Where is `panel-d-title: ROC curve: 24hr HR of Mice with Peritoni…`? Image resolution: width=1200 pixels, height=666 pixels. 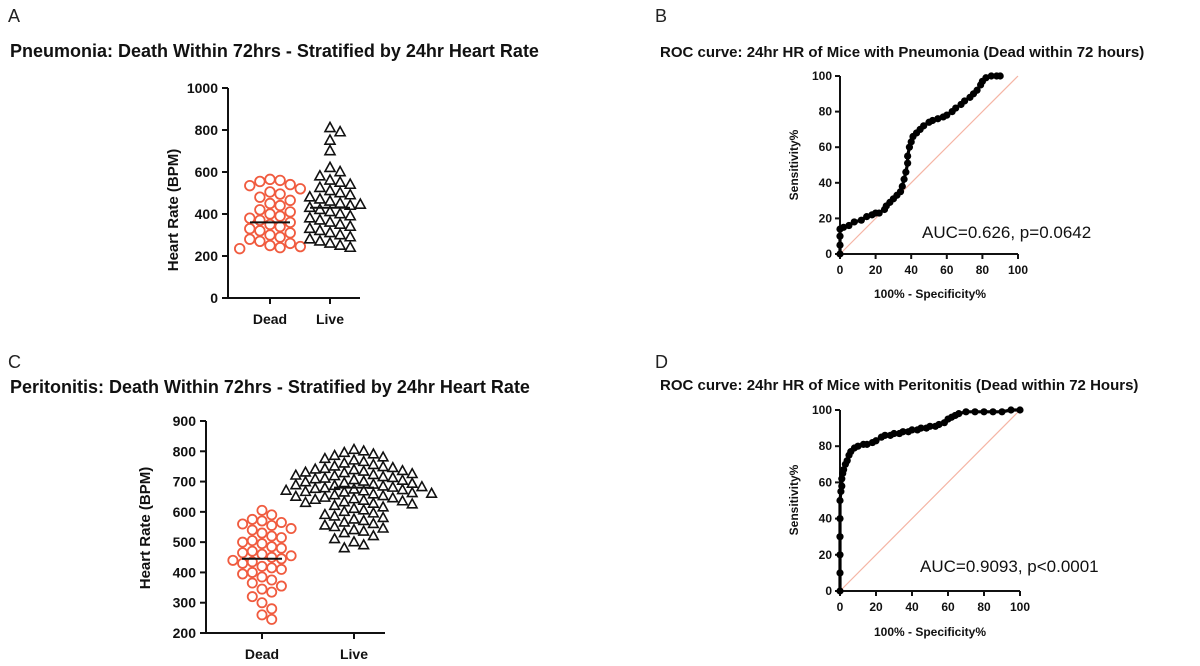 panel-d-title: ROC curve: 24hr HR of Mice with Peritoni… is located at coordinates (899, 385).